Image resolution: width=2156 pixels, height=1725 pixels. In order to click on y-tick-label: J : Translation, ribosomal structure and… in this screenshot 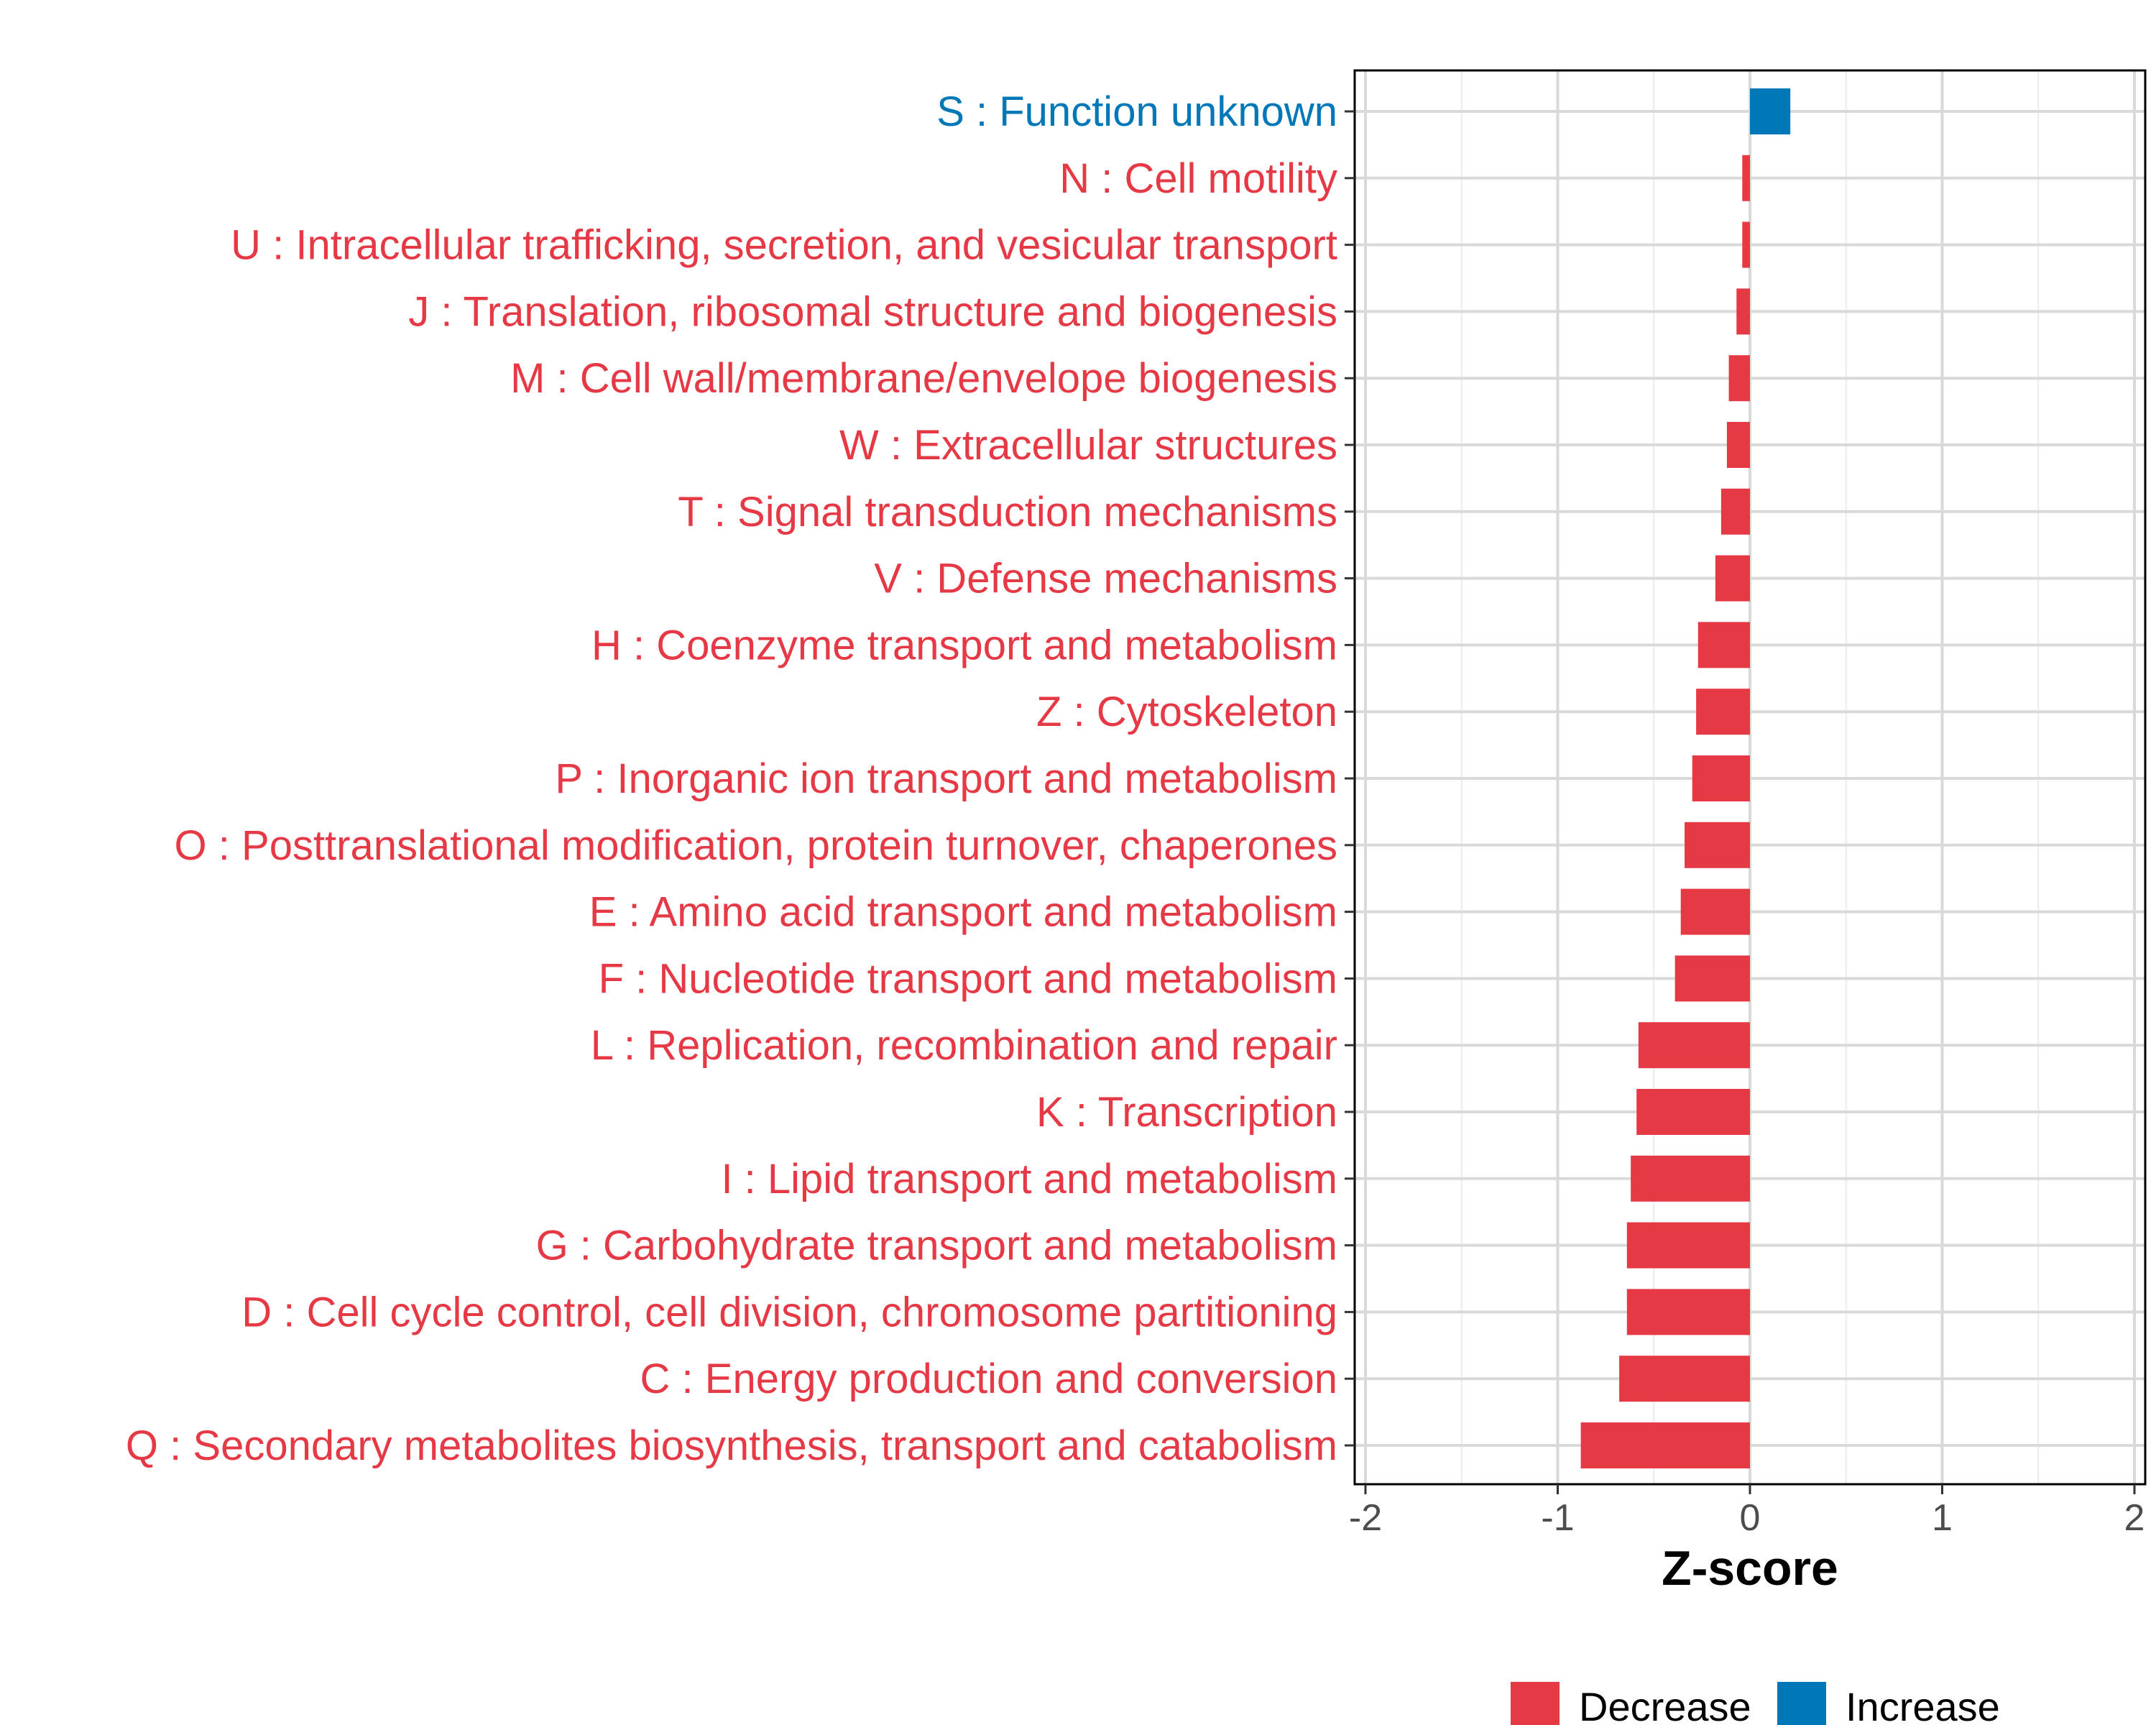, I will do `click(872, 311)`.